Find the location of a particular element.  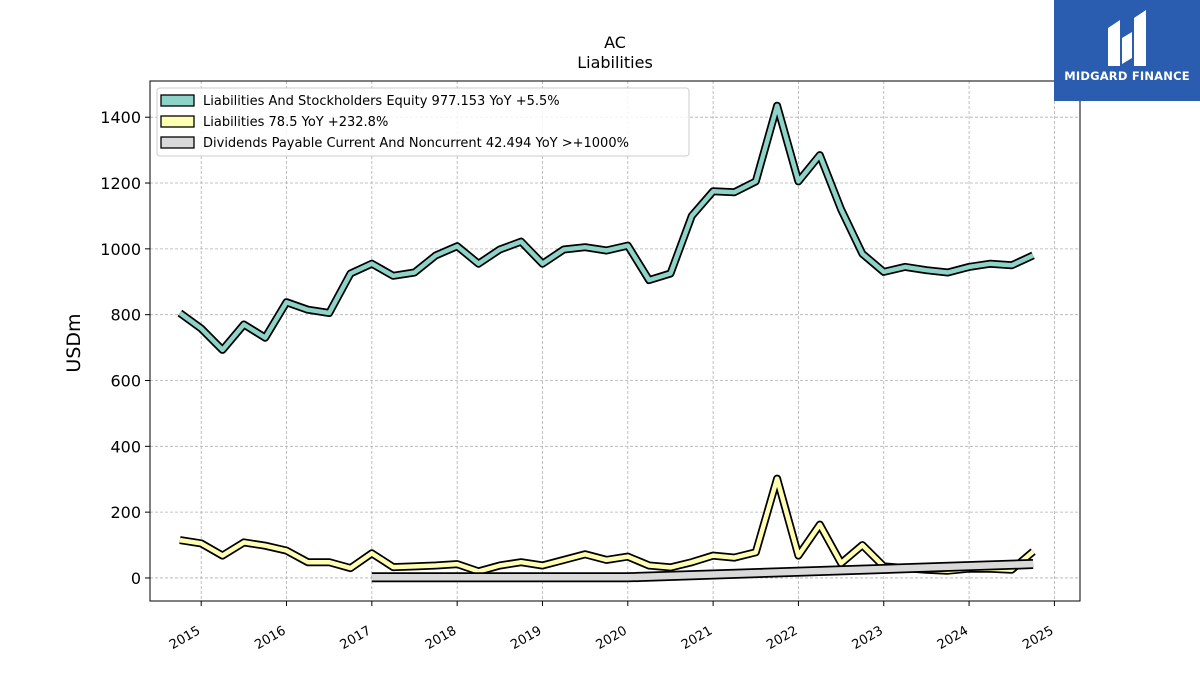

y-tick-label: 0 is located at coordinates (136, 578).